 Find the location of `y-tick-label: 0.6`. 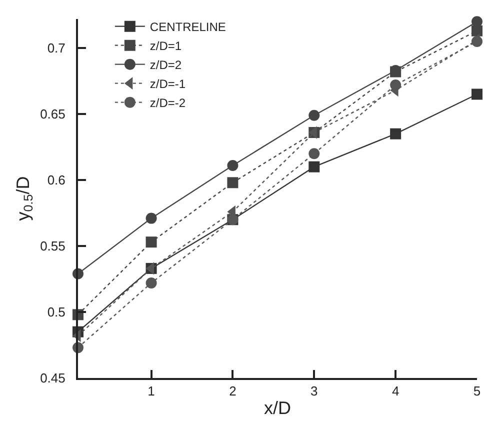

y-tick-label: 0.6 is located at coordinates (56, 180).